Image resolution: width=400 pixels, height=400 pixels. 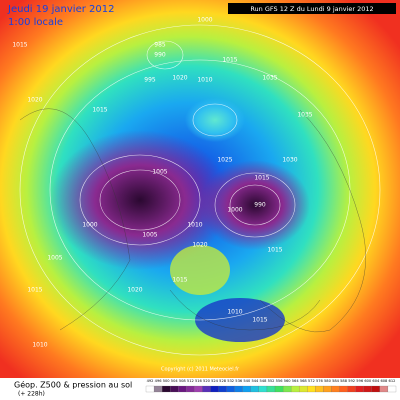 What do you see at coordinates (215, 381) in the screenshot?
I see `scale-label: 524` at bounding box center [215, 381].